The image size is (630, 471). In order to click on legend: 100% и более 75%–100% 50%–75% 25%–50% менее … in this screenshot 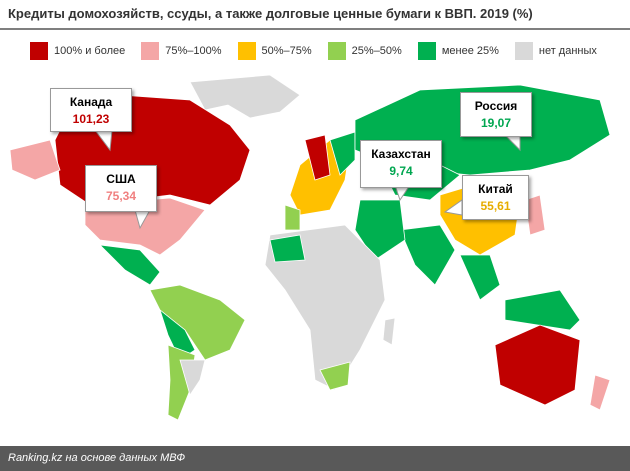, I will do `click(321, 51)`.